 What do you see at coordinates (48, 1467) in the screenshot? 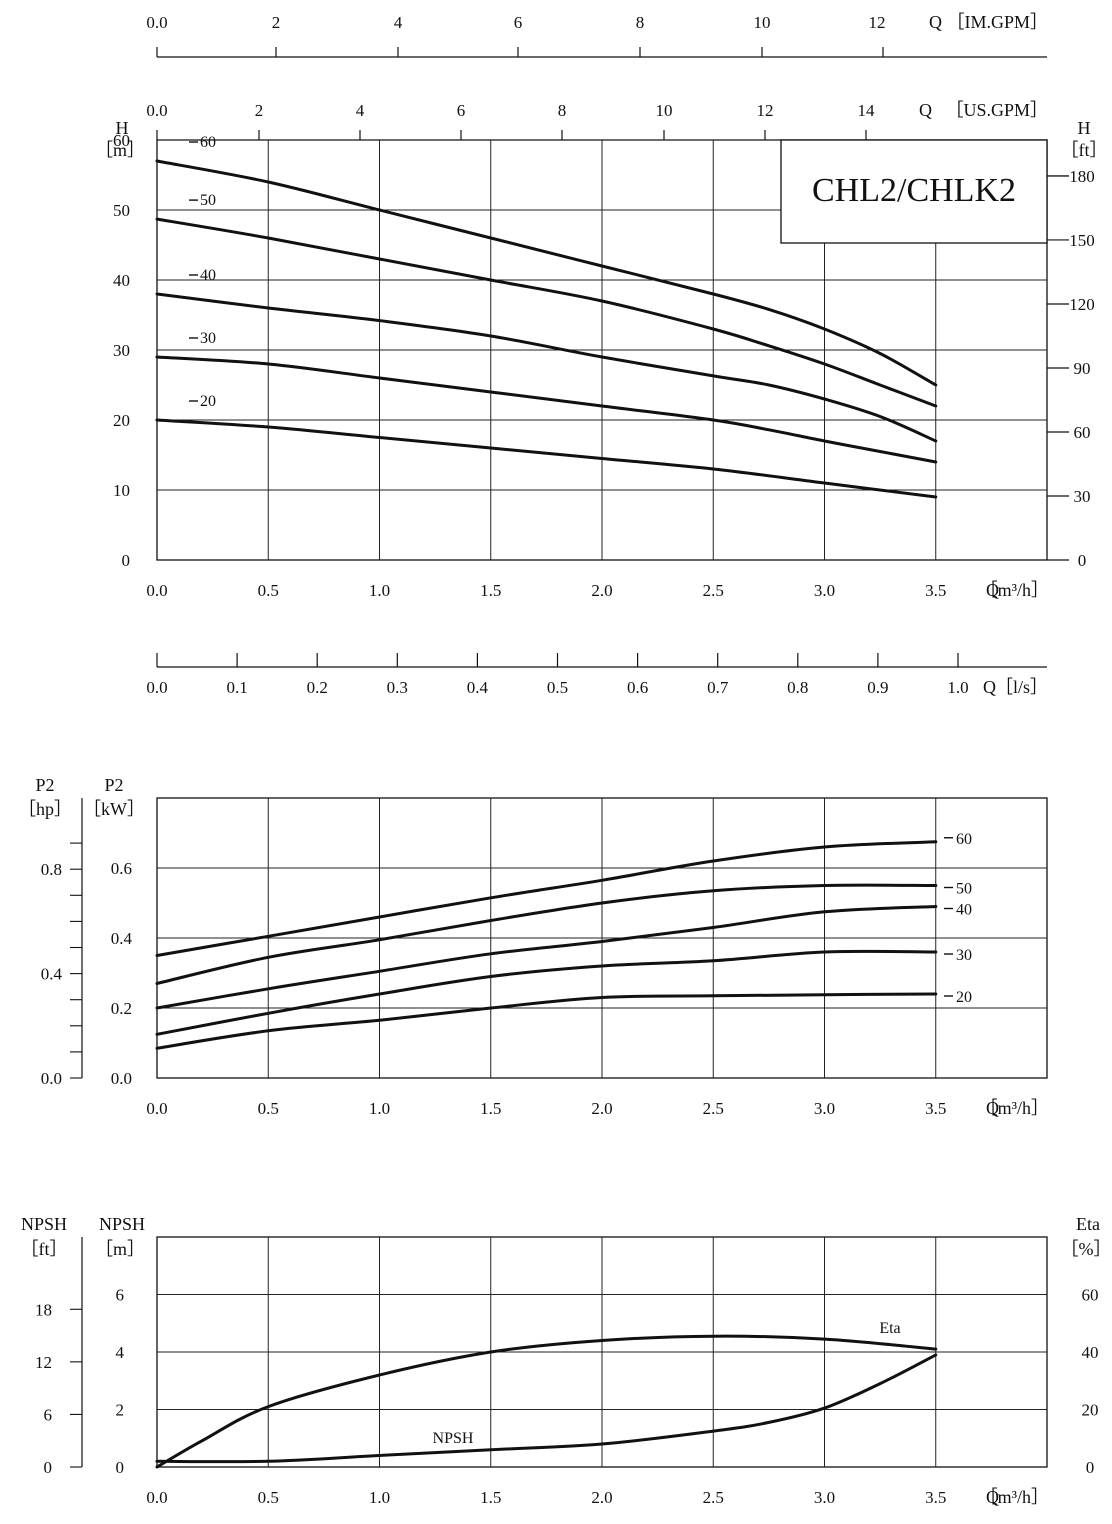
I see `npsh-ft-tick-label: 0` at bounding box center [48, 1467].